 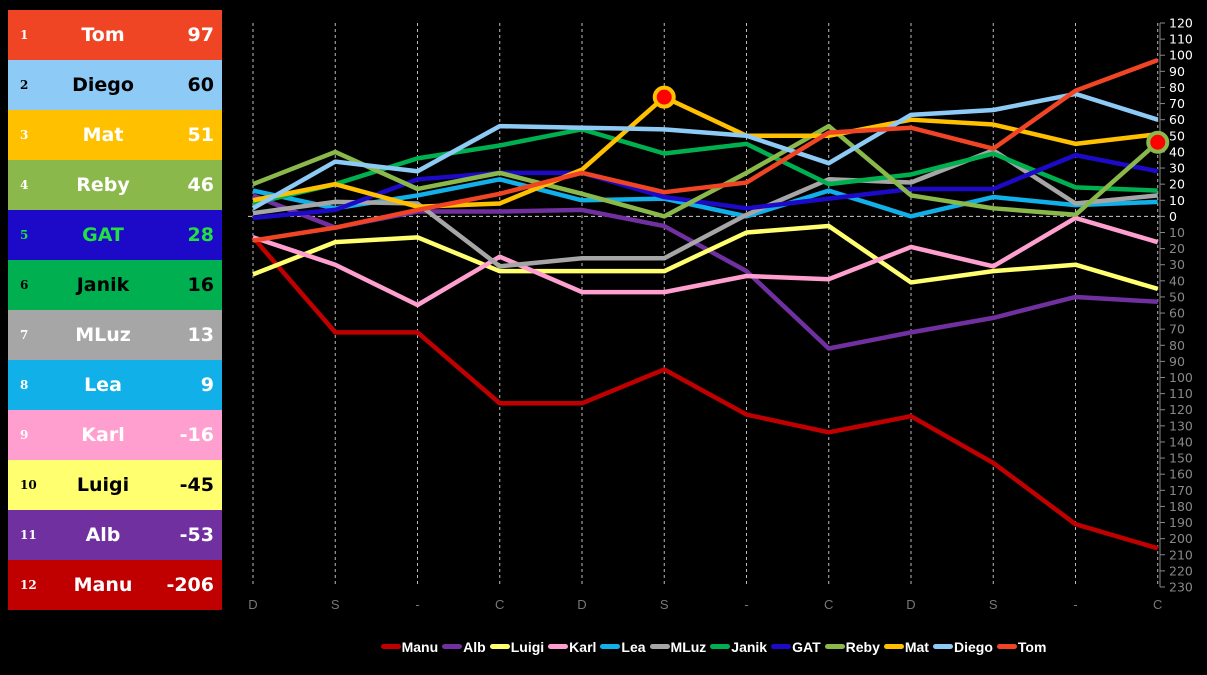 I want to click on legend-label: Mat, so click(x=916, y=646).